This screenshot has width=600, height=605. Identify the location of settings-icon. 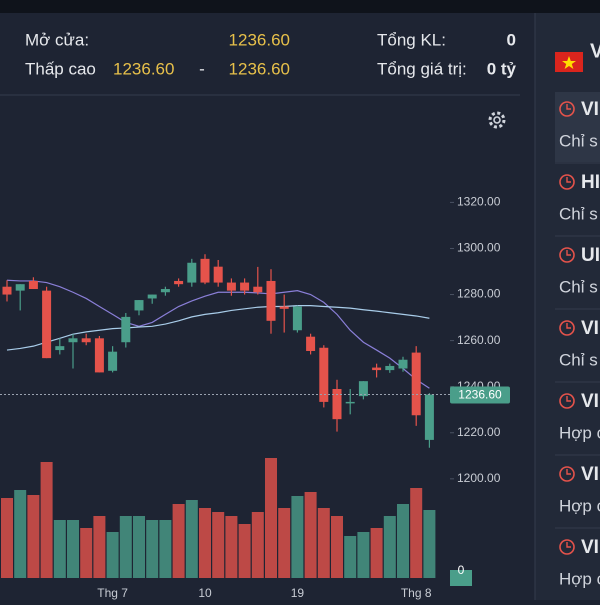
(497, 120).